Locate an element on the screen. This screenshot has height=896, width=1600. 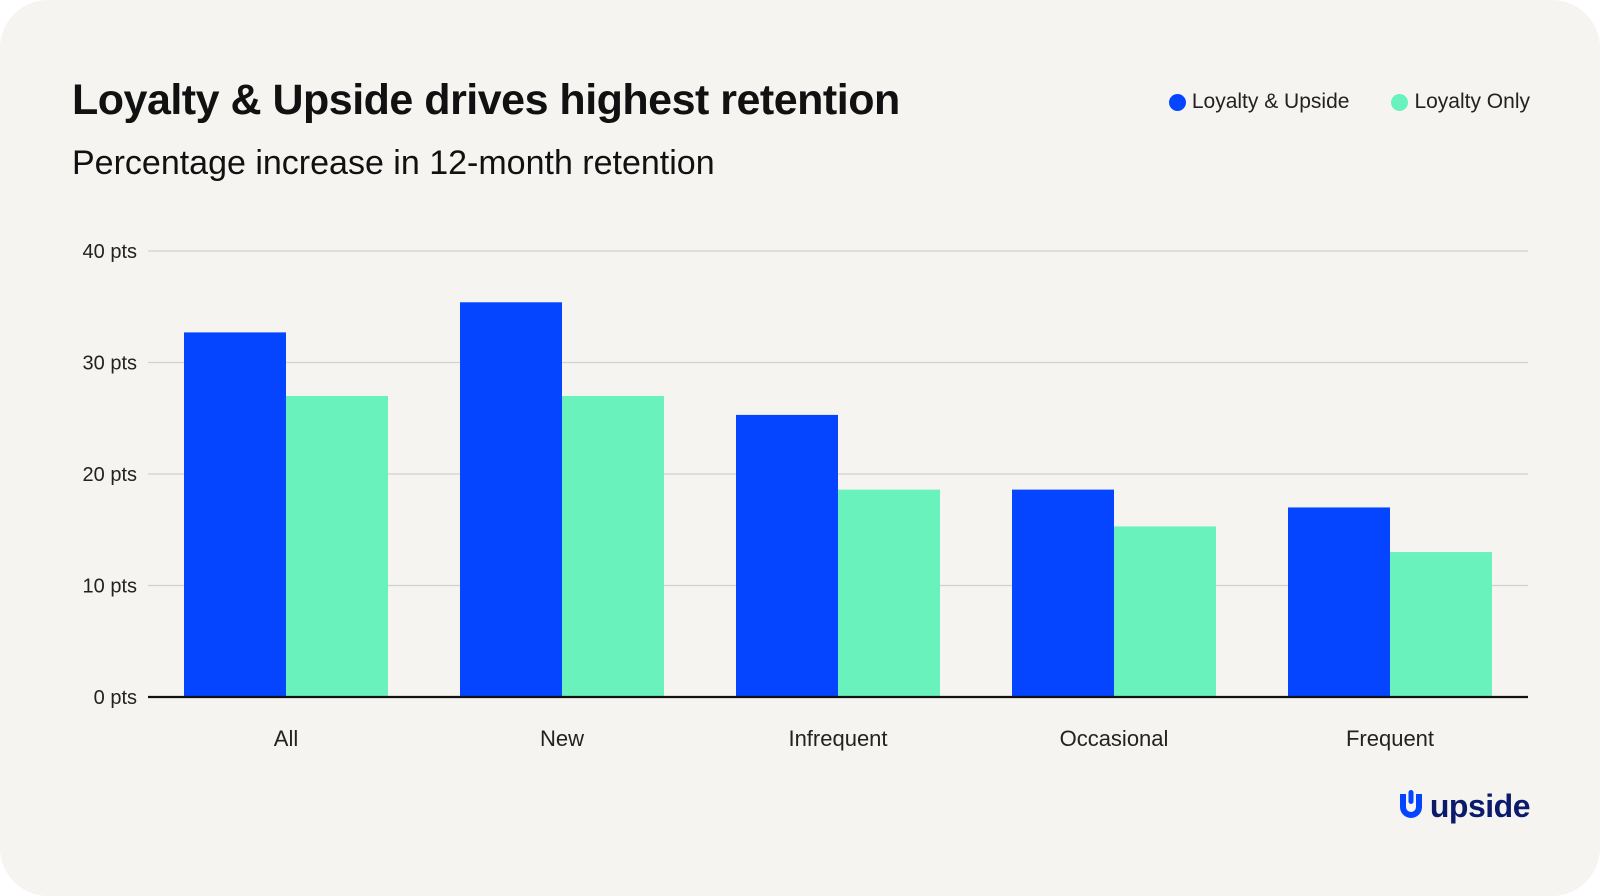
upside-logo: upside is located at coordinates (1463, 806).